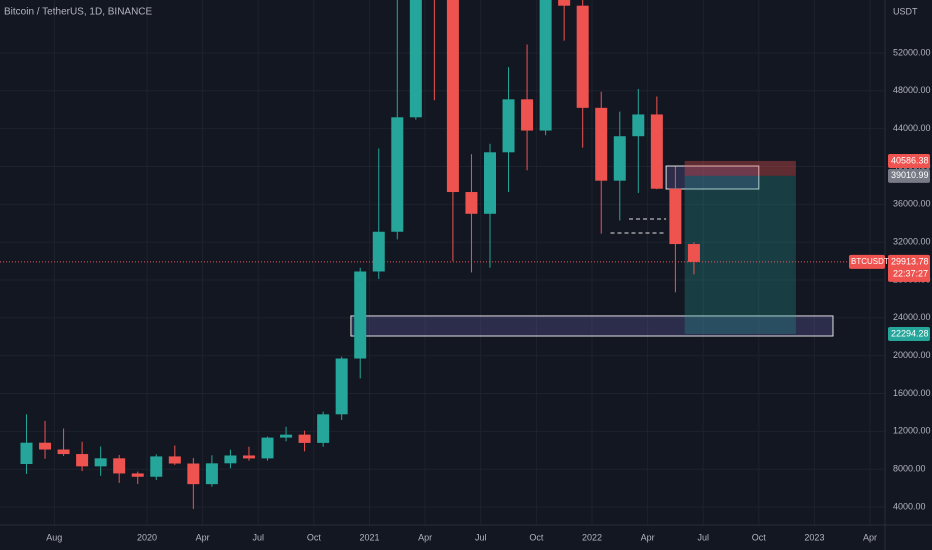  I want to click on currency-label: USDT, so click(905, 11).